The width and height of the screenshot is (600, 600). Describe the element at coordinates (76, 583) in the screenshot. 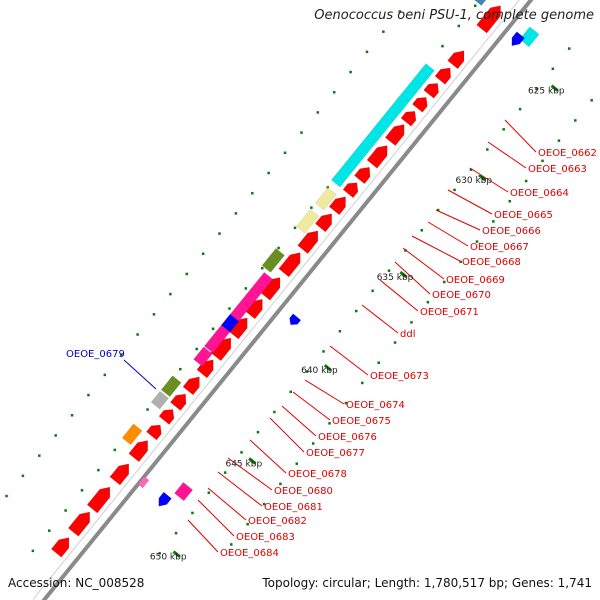

I see `accession-text: Accession: NC_008528` at that location.